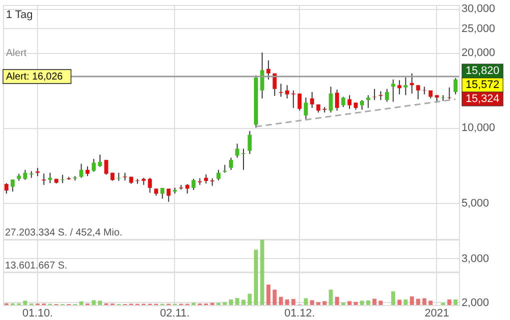 Image resolution: width=510 pixels, height=320 pixels. What do you see at coordinates (483, 71) in the screenshot?
I see `text: 15,820` at bounding box center [483, 71].